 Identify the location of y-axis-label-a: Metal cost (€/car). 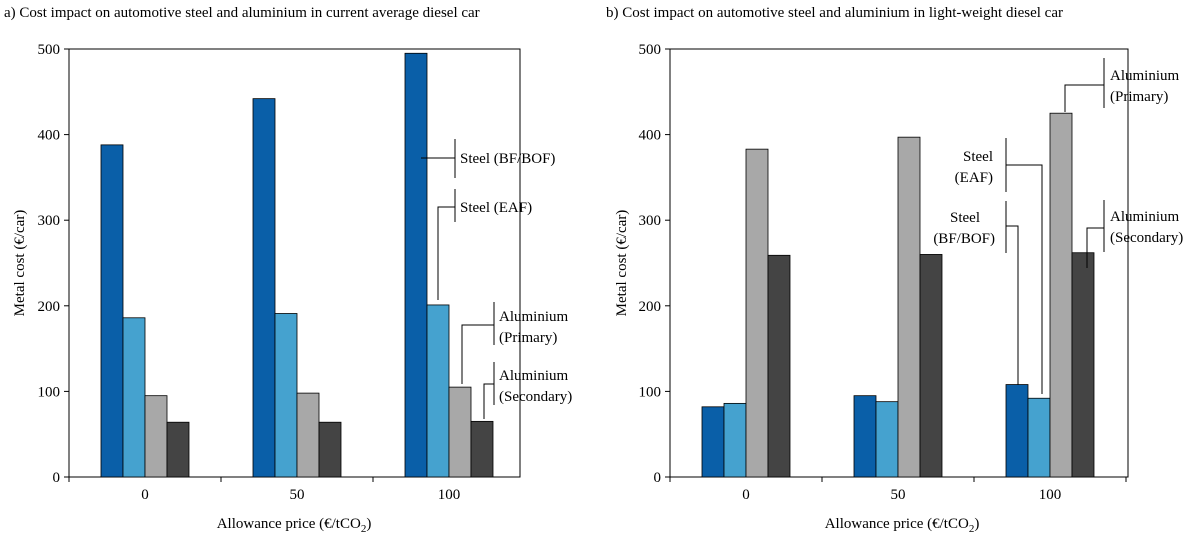
(20, 263).